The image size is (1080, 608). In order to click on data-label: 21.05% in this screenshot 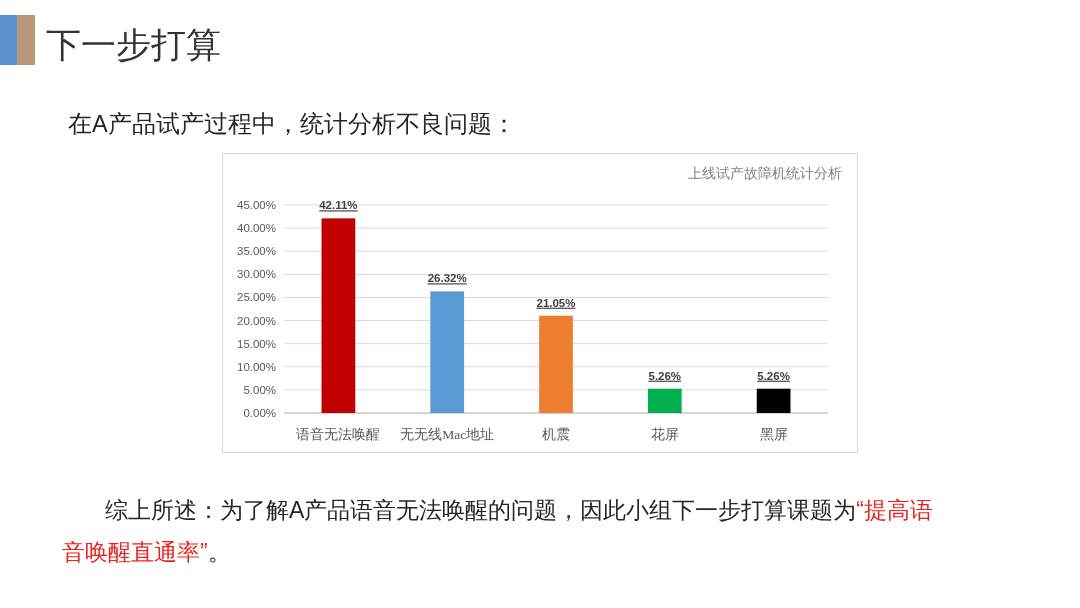, I will do `click(556, 302)`.